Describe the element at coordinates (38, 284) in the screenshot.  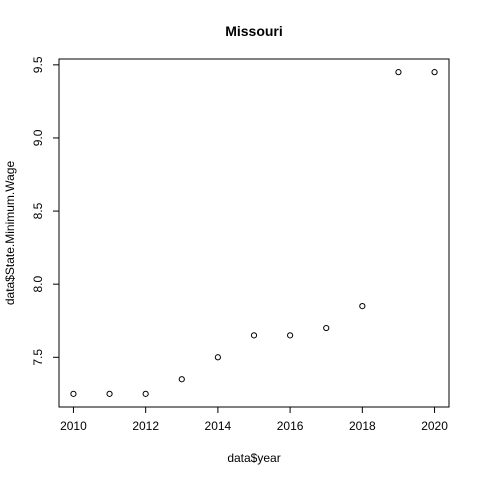
I see `y-tick-label: 8.0` at that location.